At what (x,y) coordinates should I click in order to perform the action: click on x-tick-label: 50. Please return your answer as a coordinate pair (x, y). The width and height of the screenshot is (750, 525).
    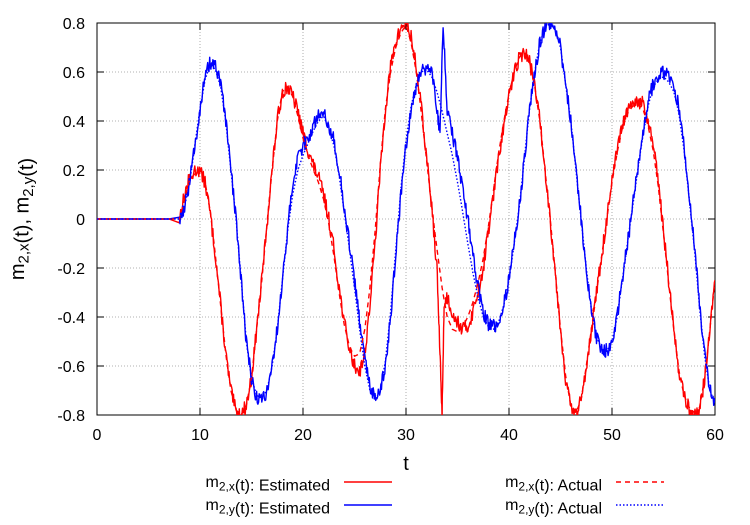
    Looking at the image, I should click on (612, 435).